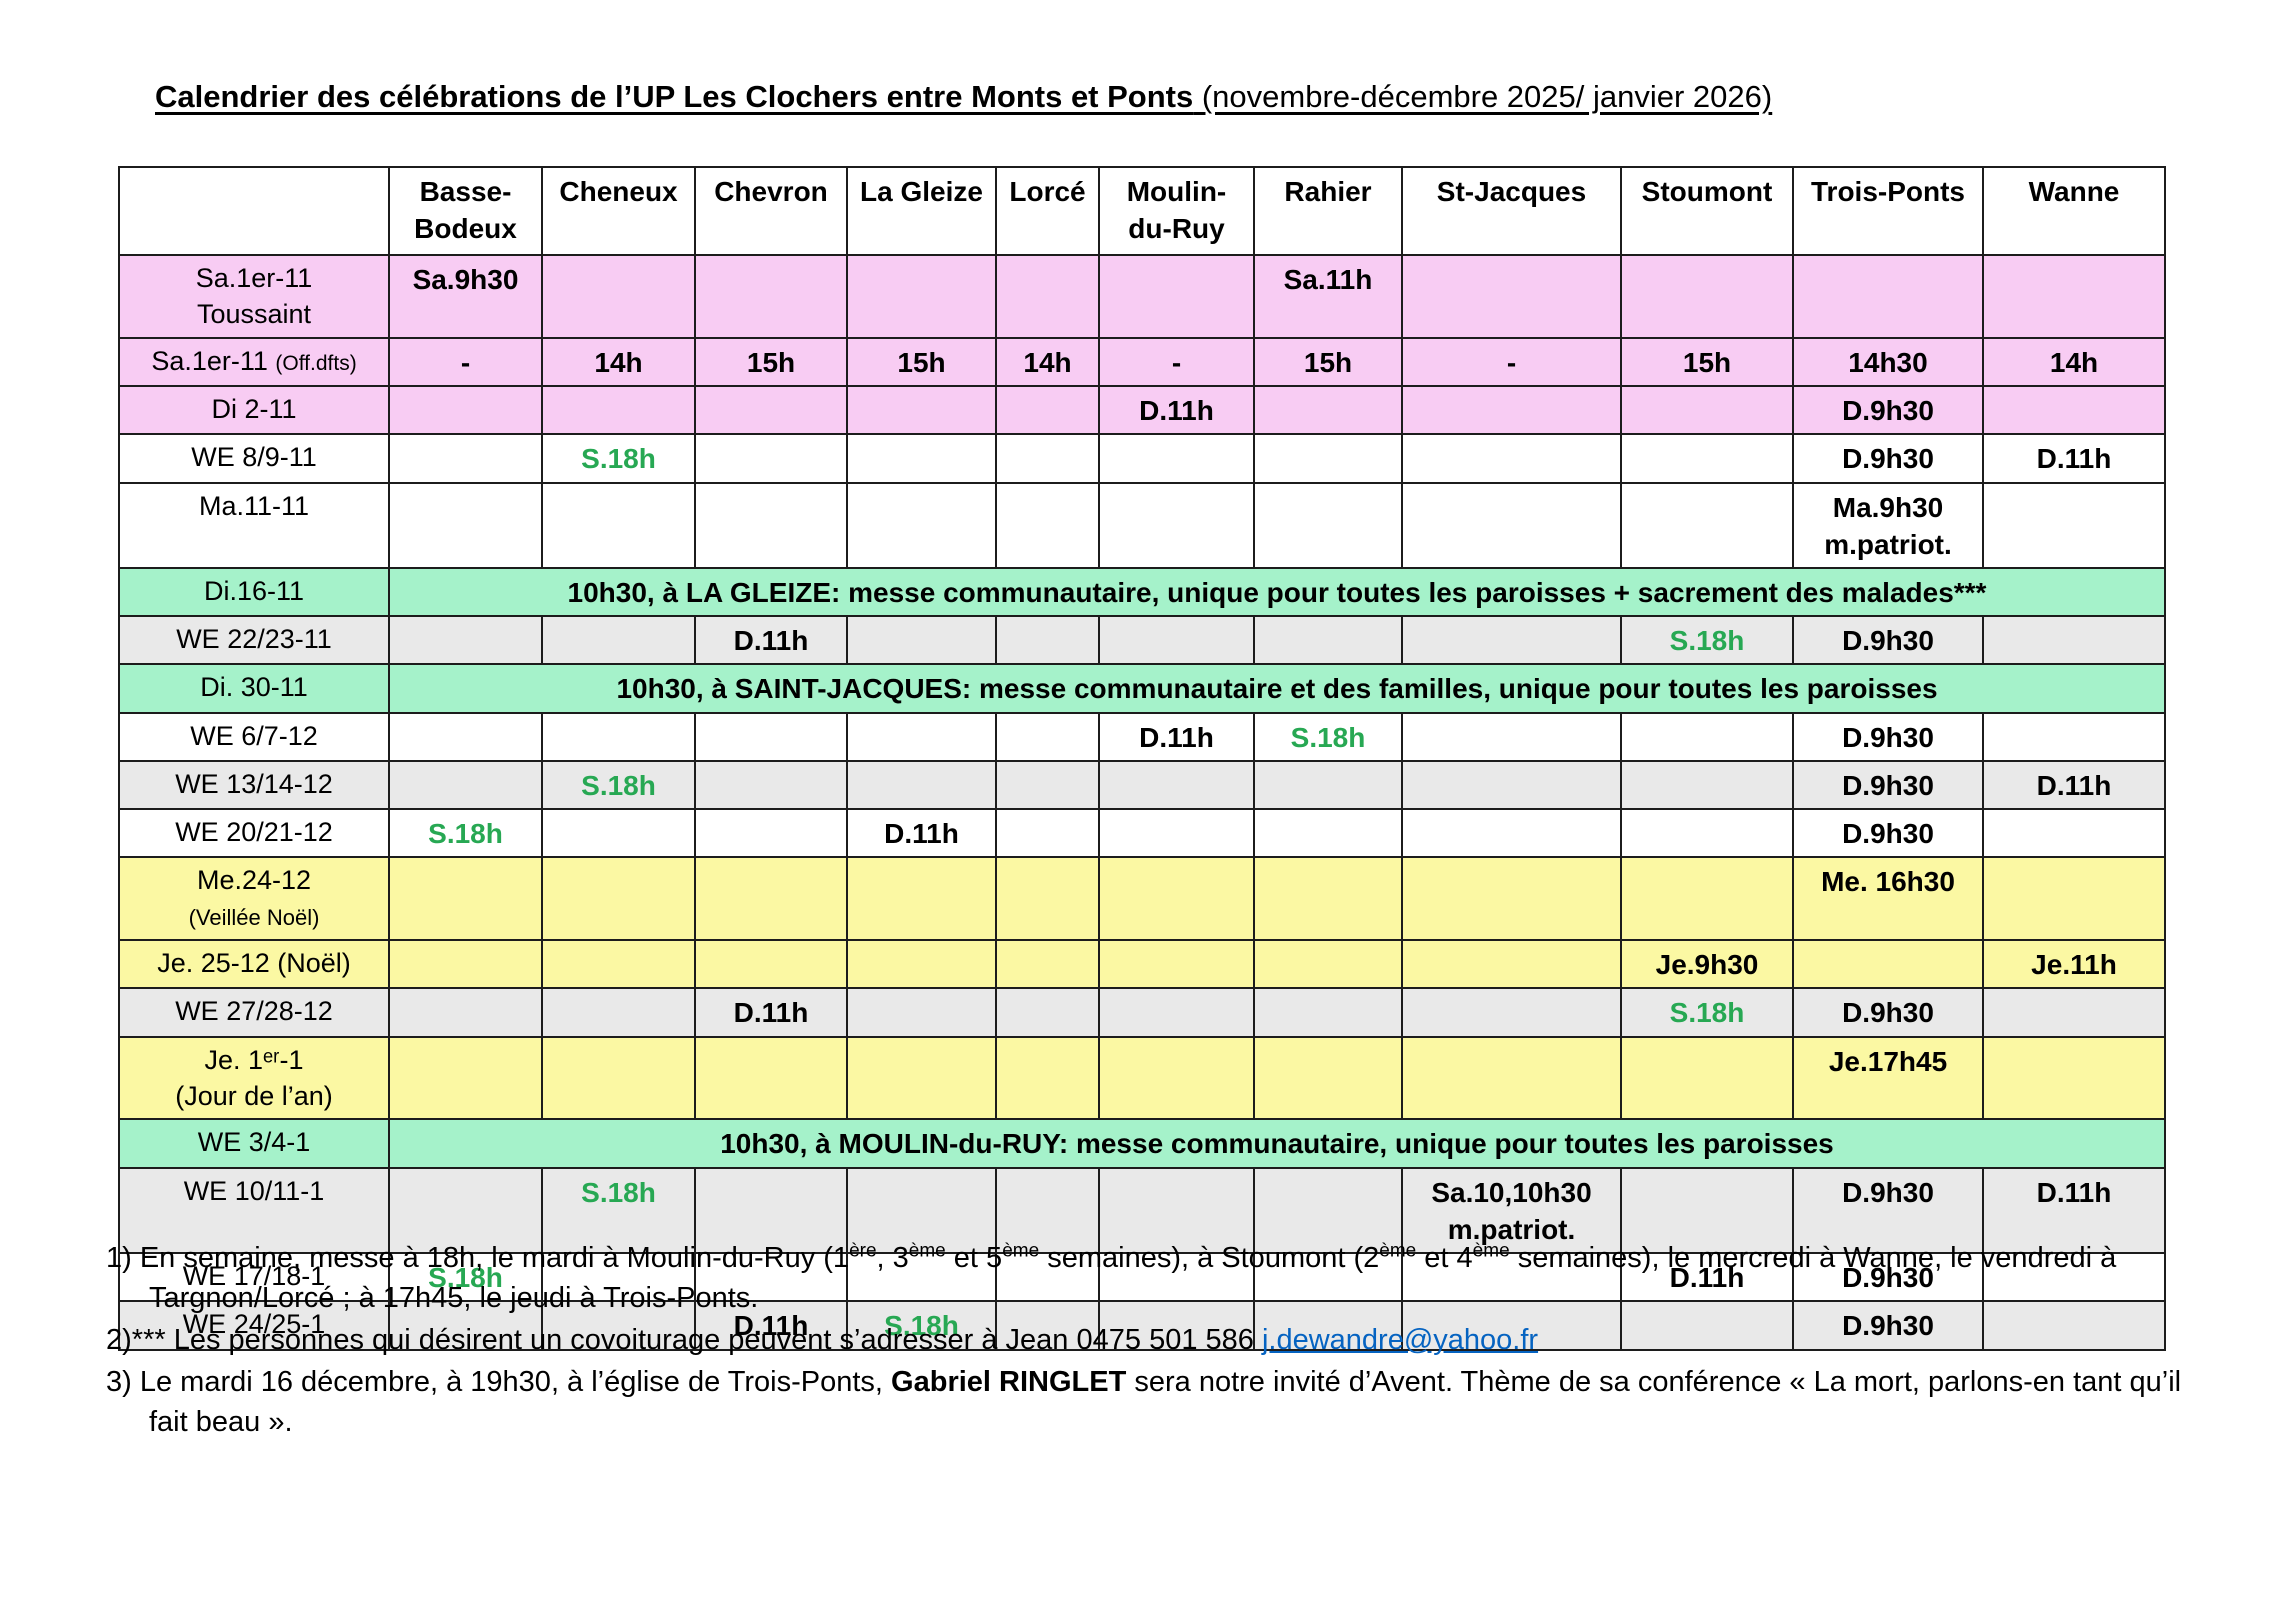  I want to click on cell: Je.11h, so click(2074, 964).